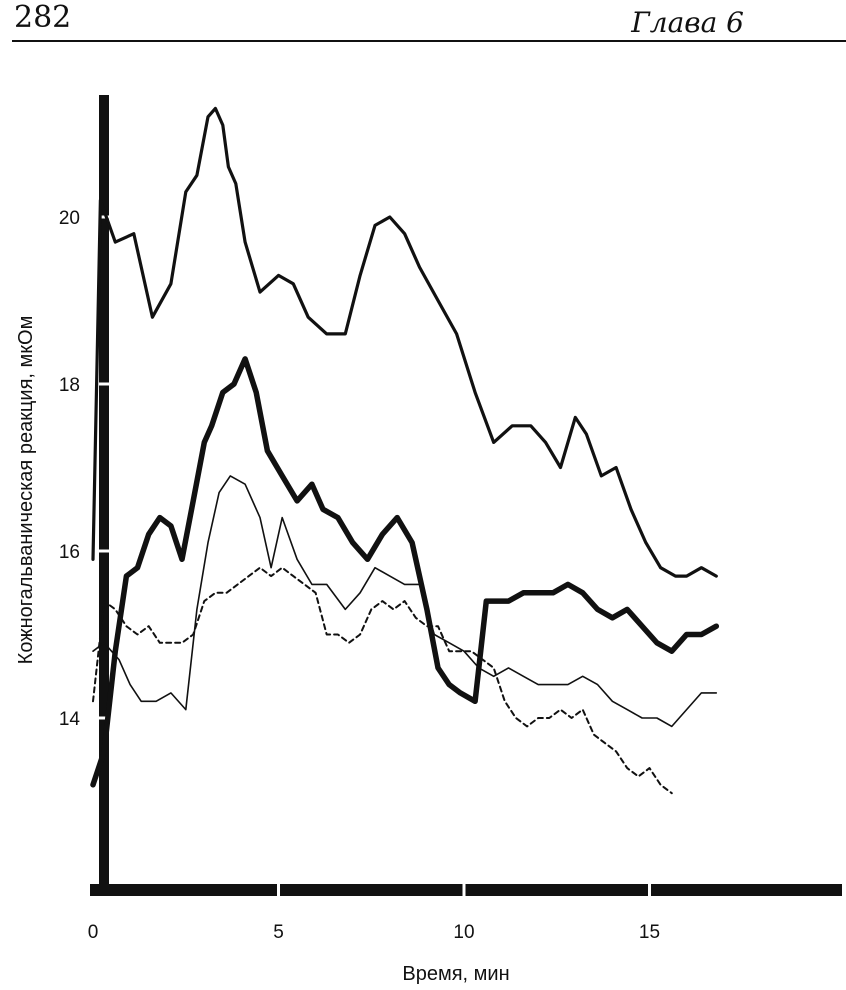  Describe the element at coordinates (26, 490) in the screenshot. I see `y-axis-title: Кожногальваническая реакция, мкОм` at that location.